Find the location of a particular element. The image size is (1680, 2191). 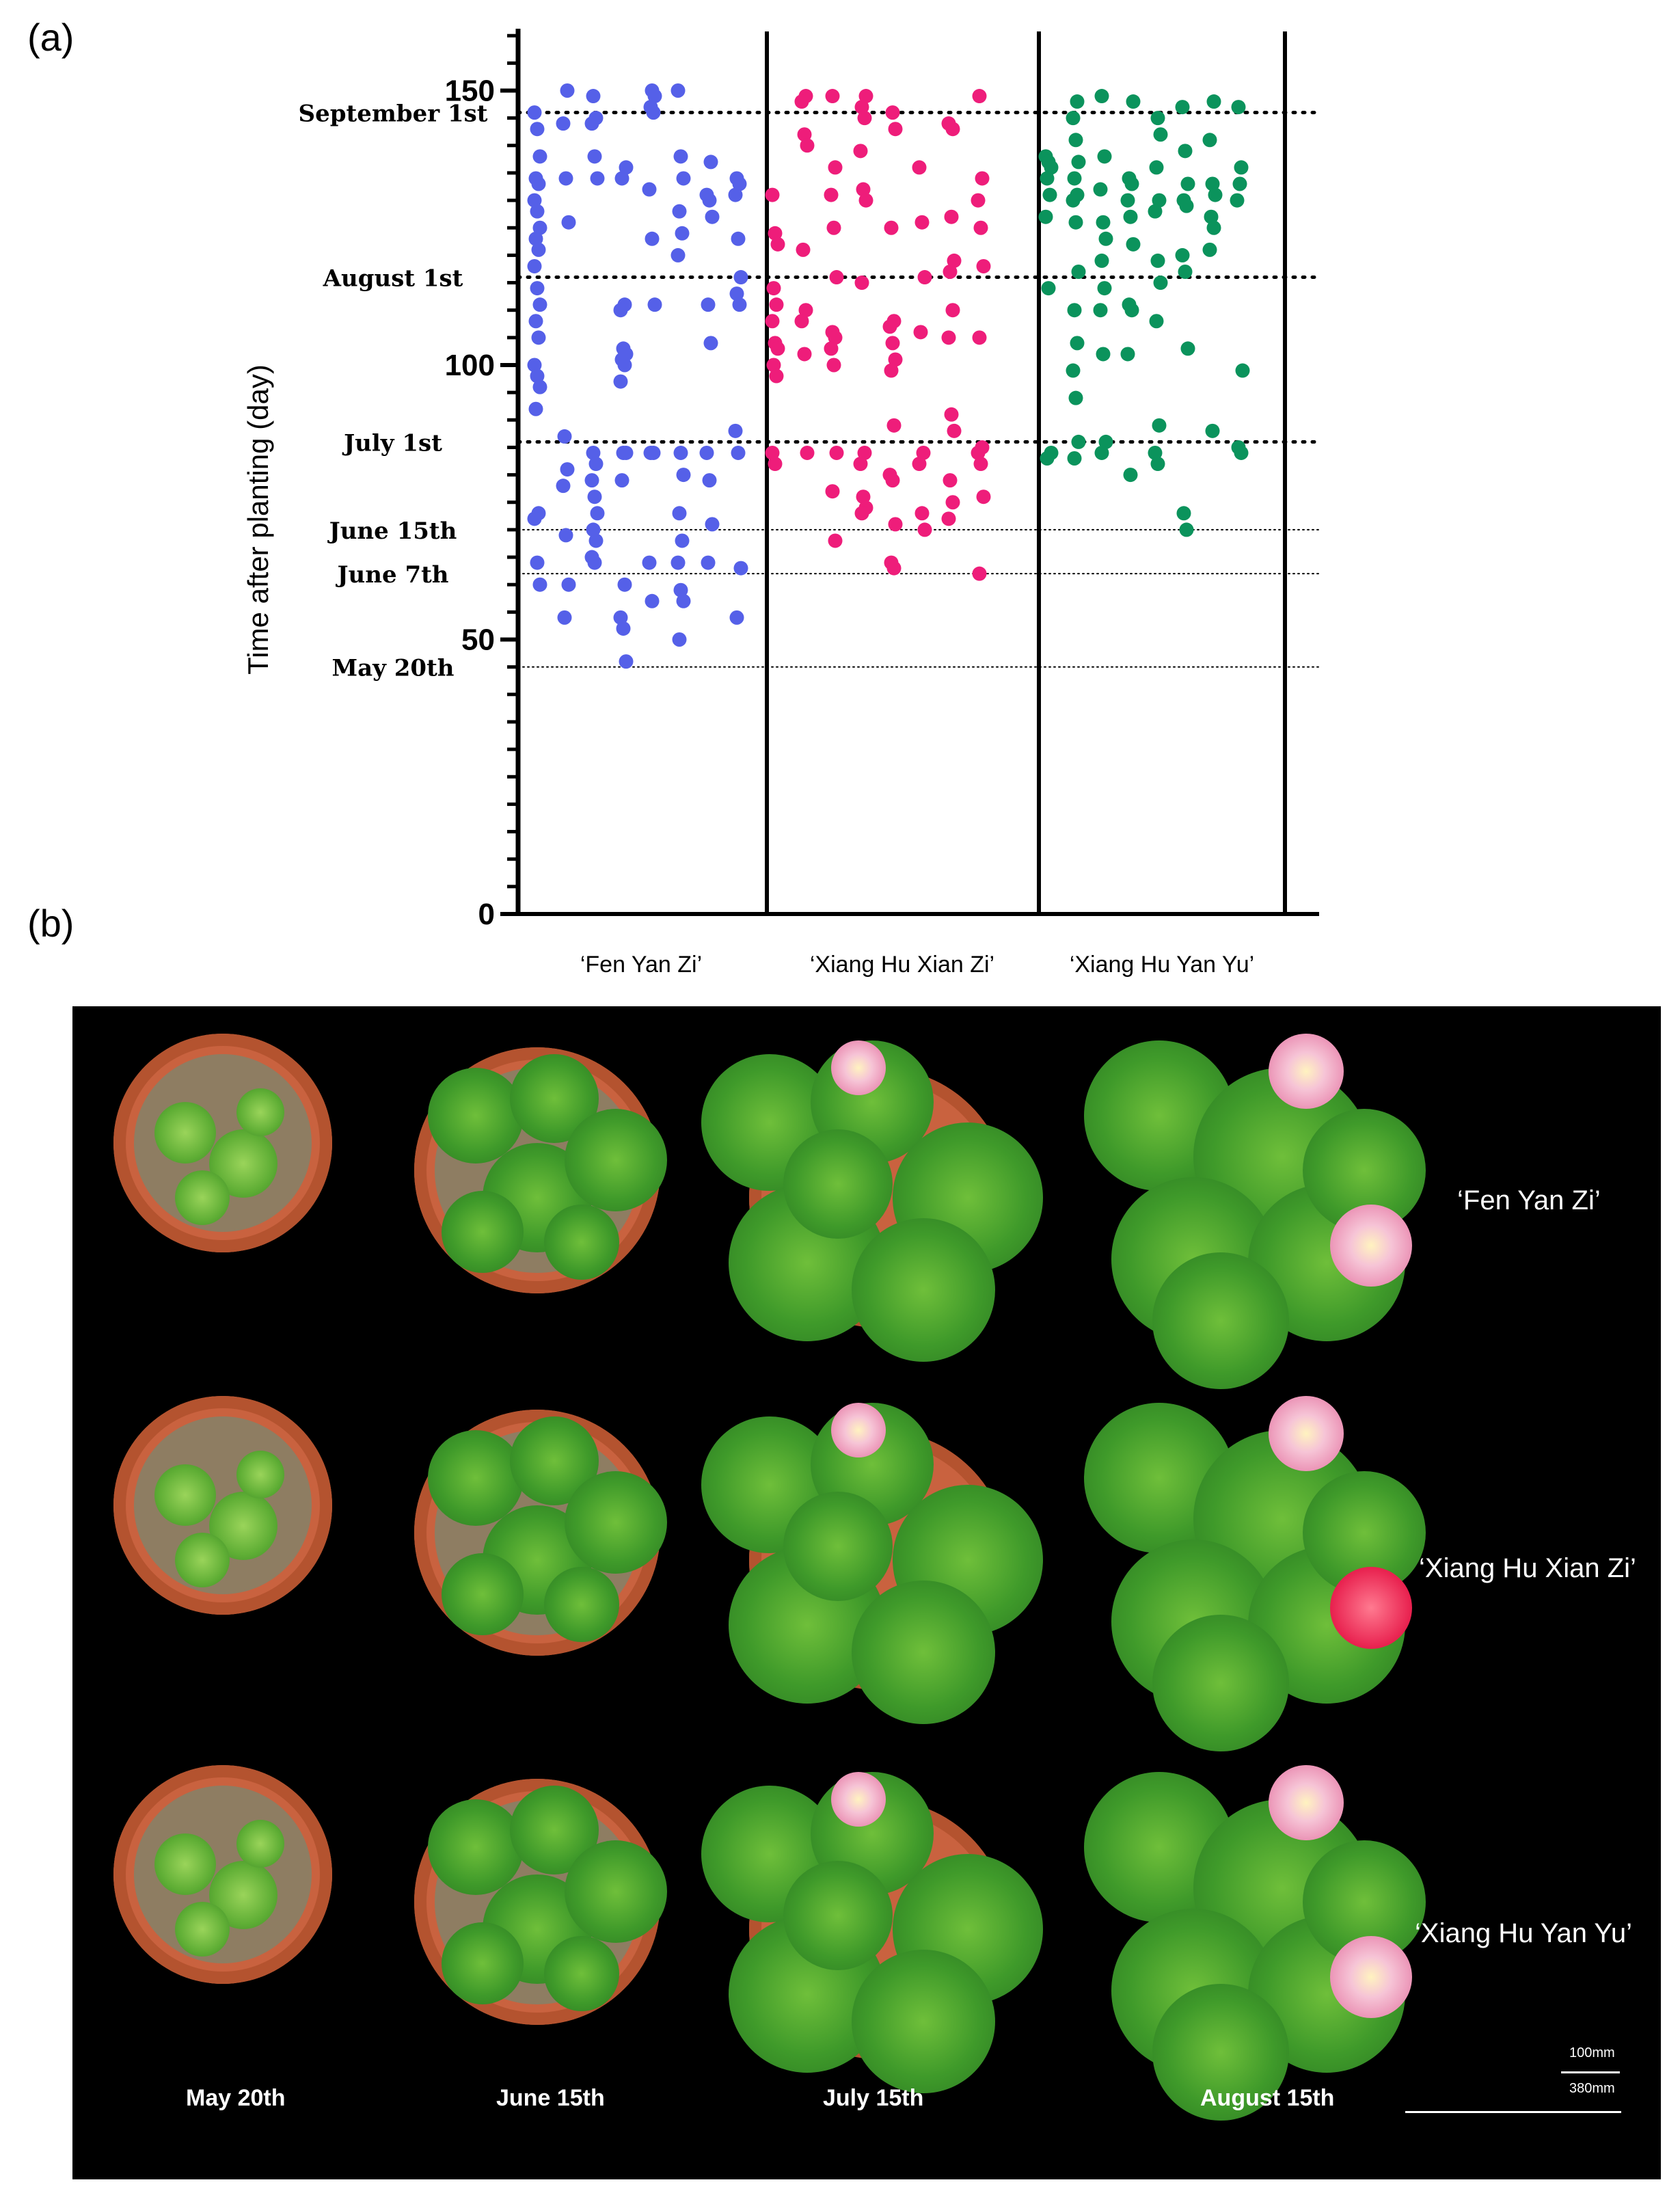

reference-label-2: July 1st is located at coordinates (392, 443).